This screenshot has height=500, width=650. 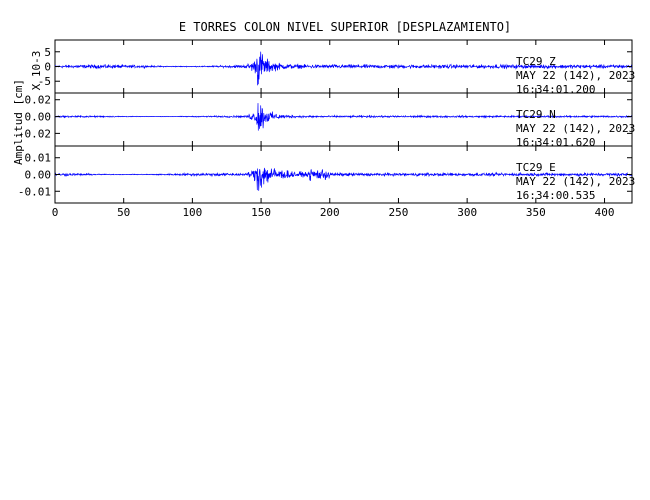 What do you see at coordinates (192, 212) in the screenshot?
I see `x-tick-label: 100` at bounding box center [192, 212].